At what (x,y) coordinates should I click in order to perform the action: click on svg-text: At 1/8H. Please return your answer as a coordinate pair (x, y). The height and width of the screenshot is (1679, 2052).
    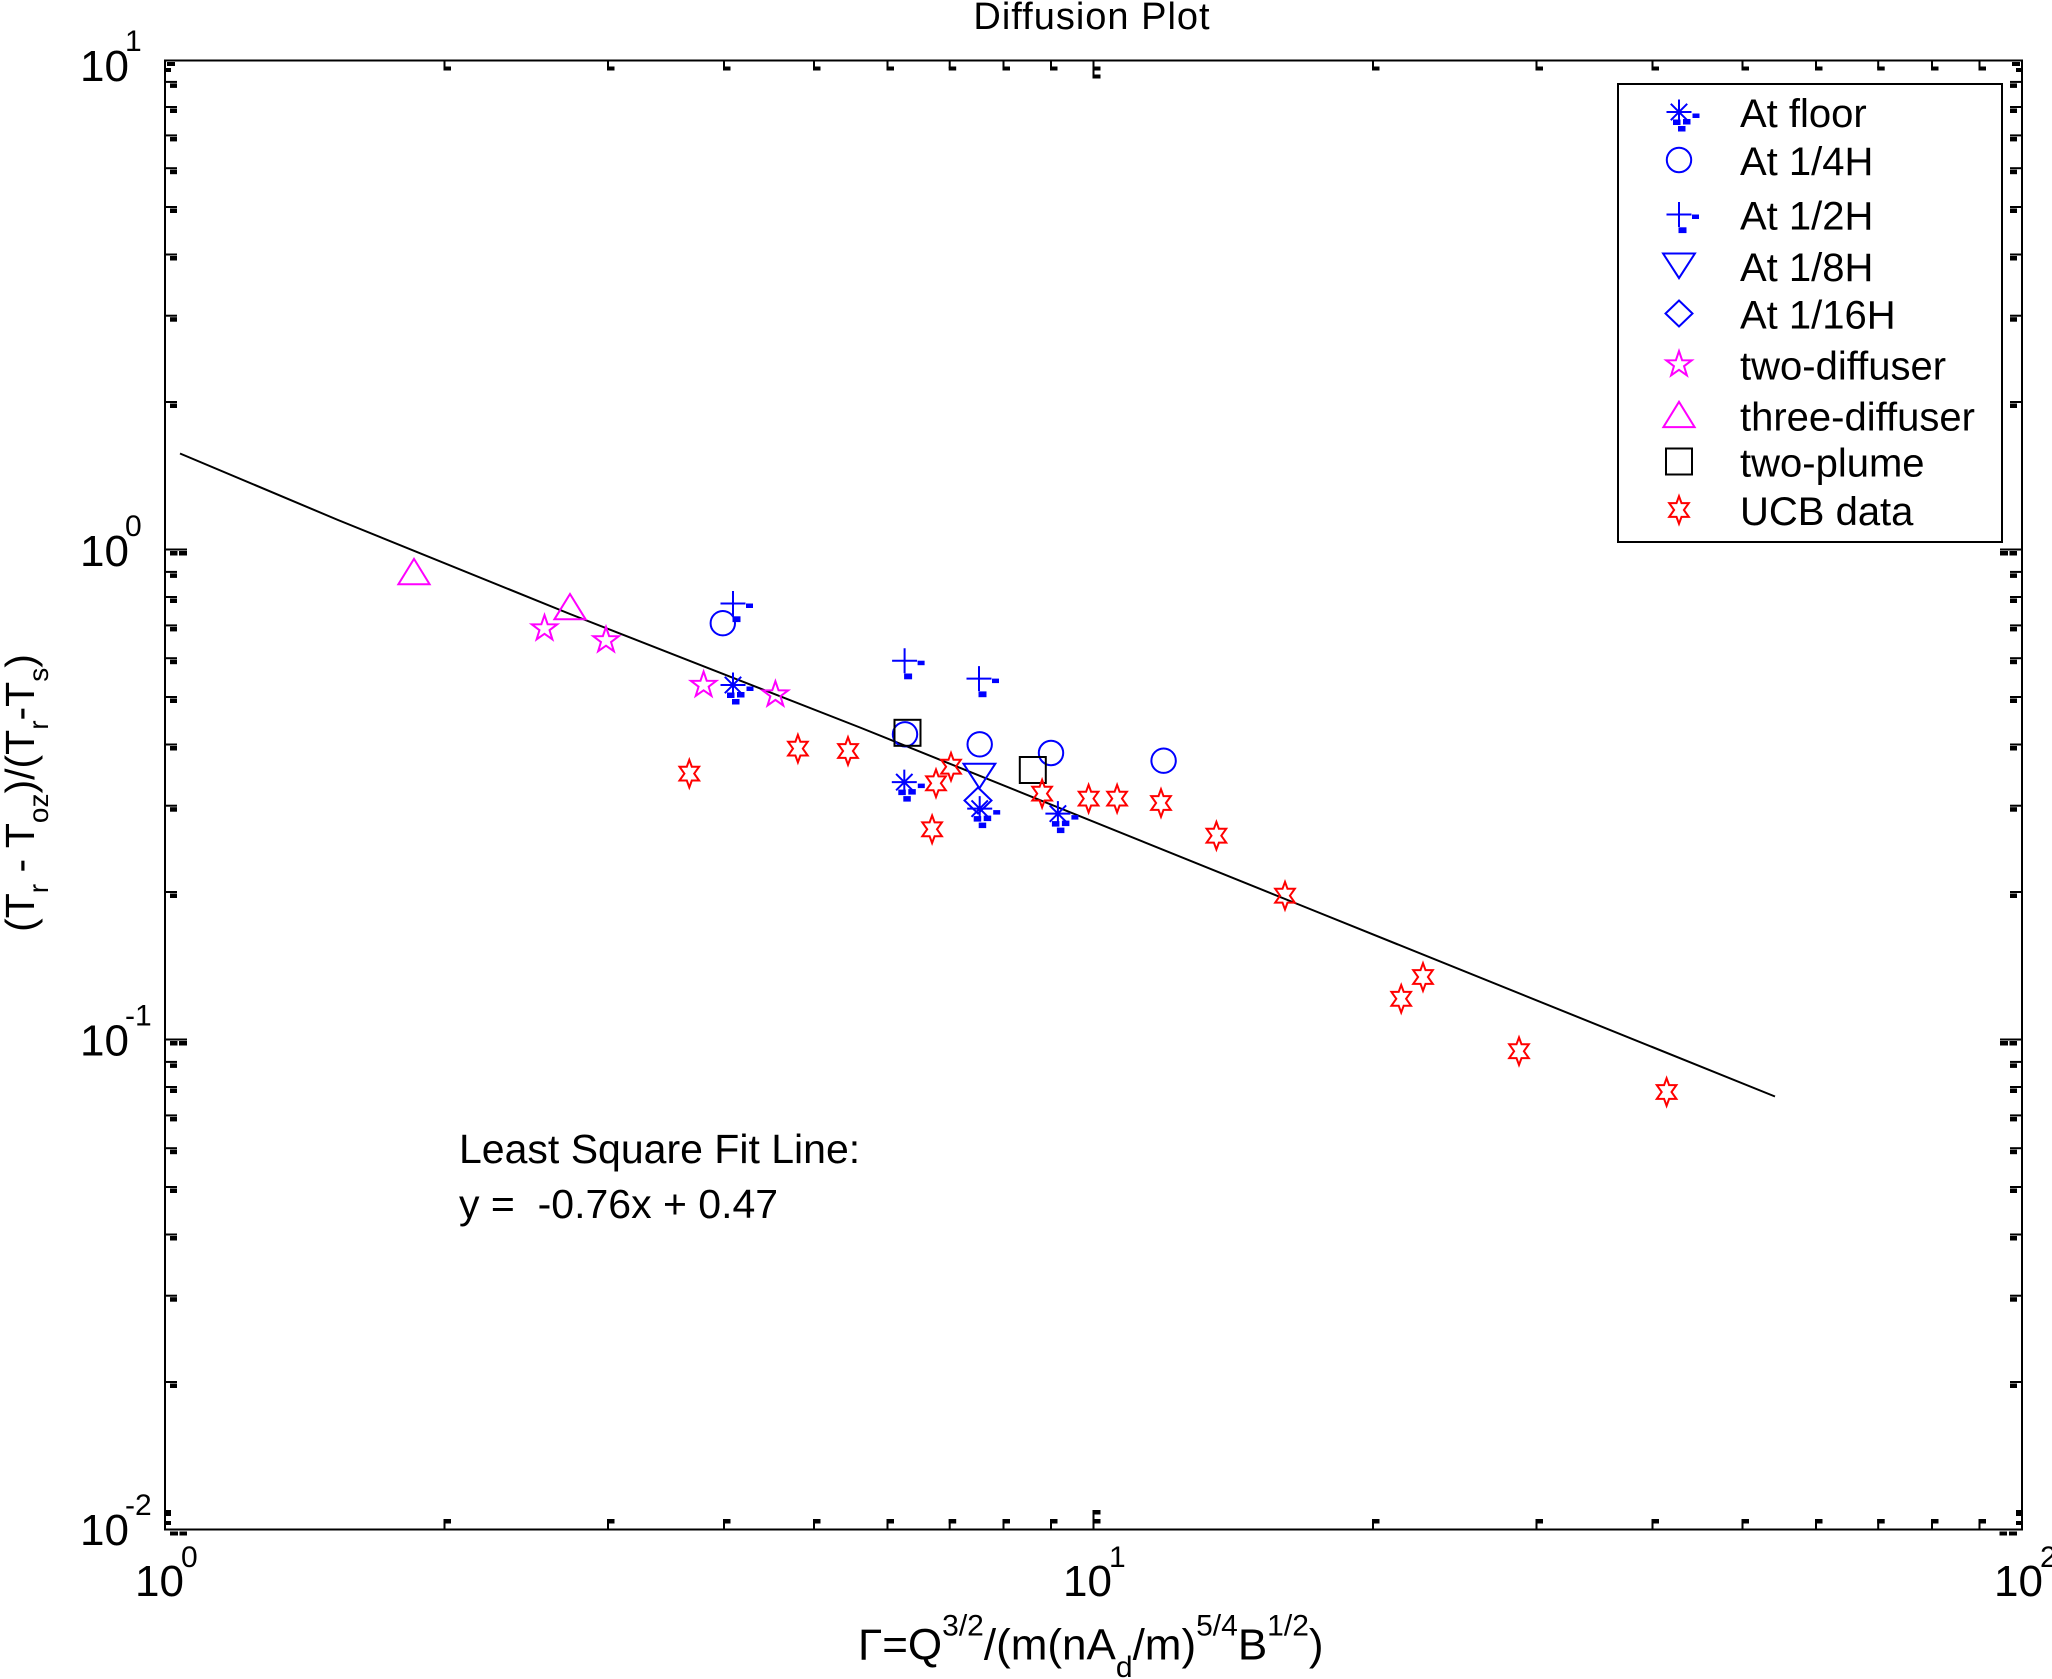
    Looking at the image, I should click on (1806, 268).